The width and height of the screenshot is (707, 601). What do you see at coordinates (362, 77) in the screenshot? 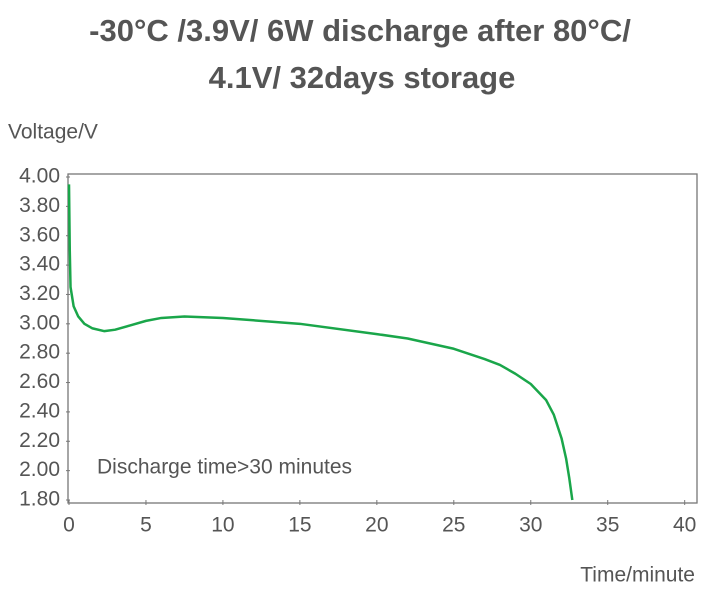
I see `chart-title: 4.1V/ 32days storage` at bounding box center [362, 77].